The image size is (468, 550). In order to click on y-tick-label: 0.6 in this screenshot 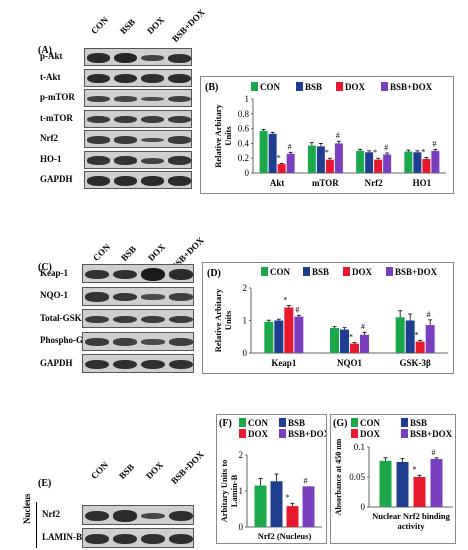, I will do `click(244, 129)`.